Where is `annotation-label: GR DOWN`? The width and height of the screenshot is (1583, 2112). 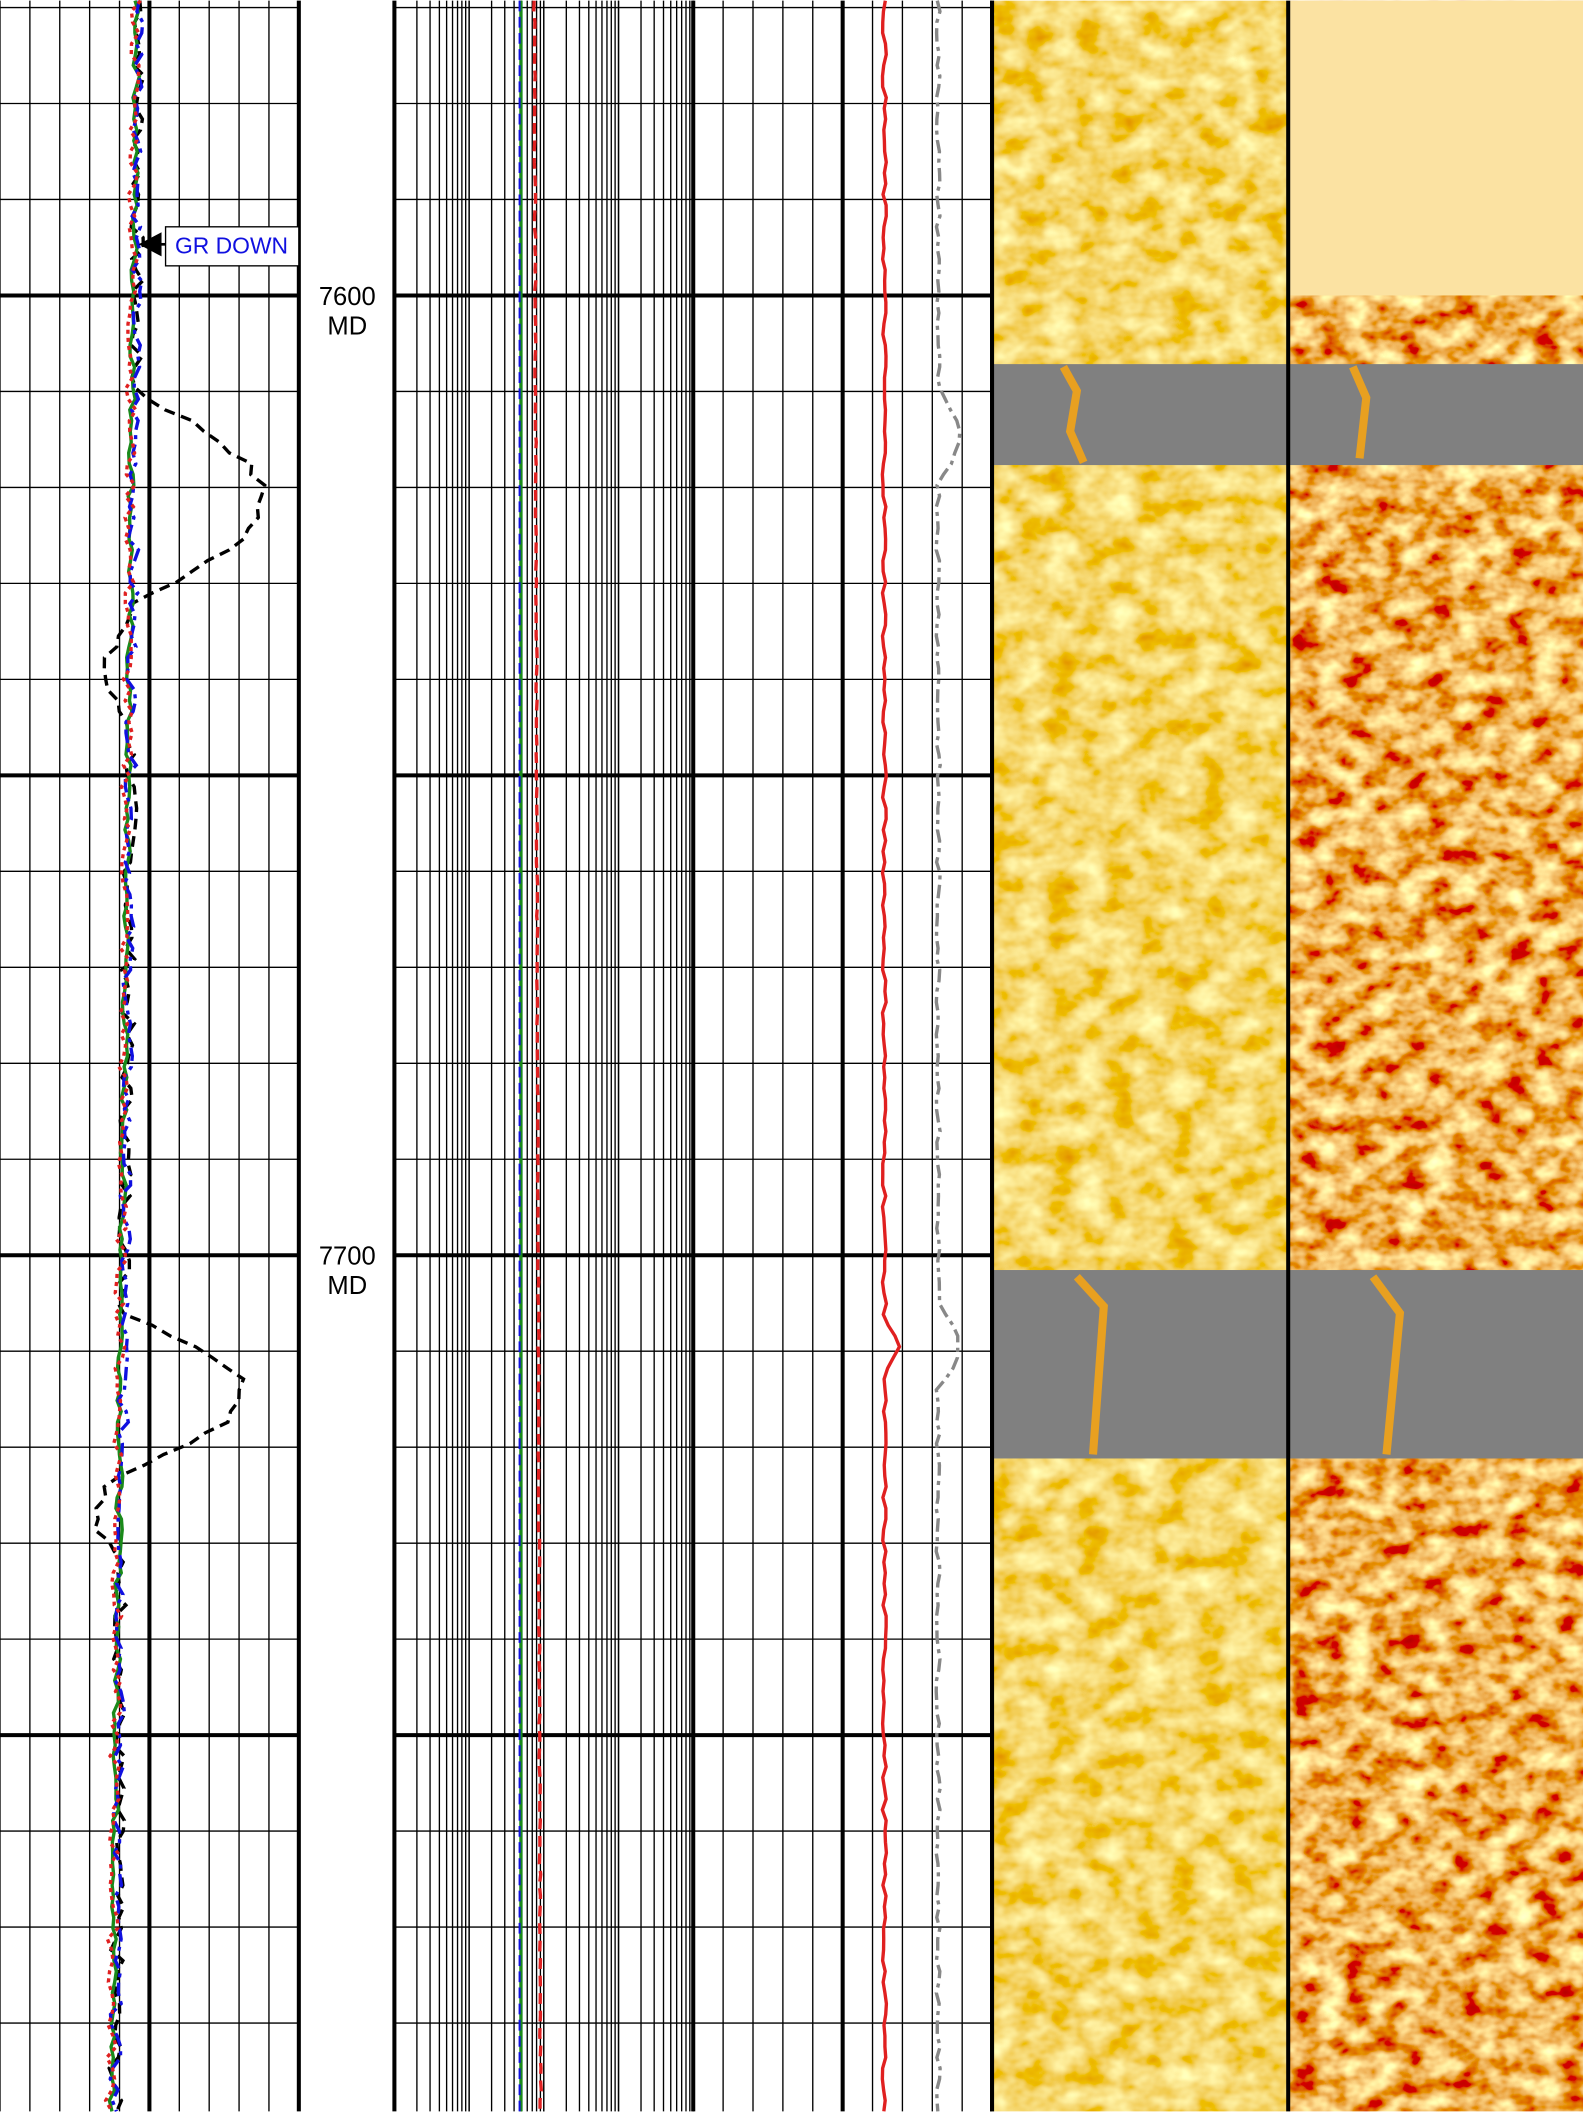
annotation-label: GR DOWN is located at coordinates (231, 246).